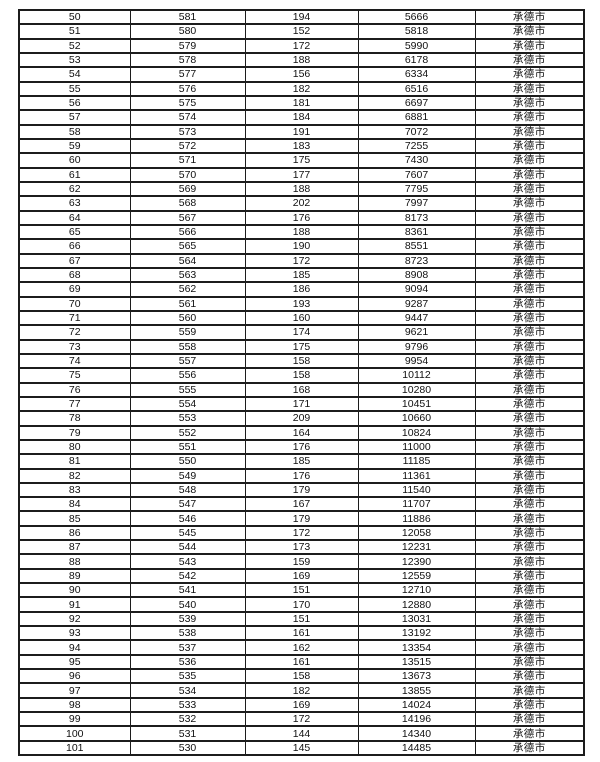 The height and width of the screenshot is (762, 600). Describe the element at coordinates (187, 303) in the screenshot. I see `cell-score: 561` at that location.